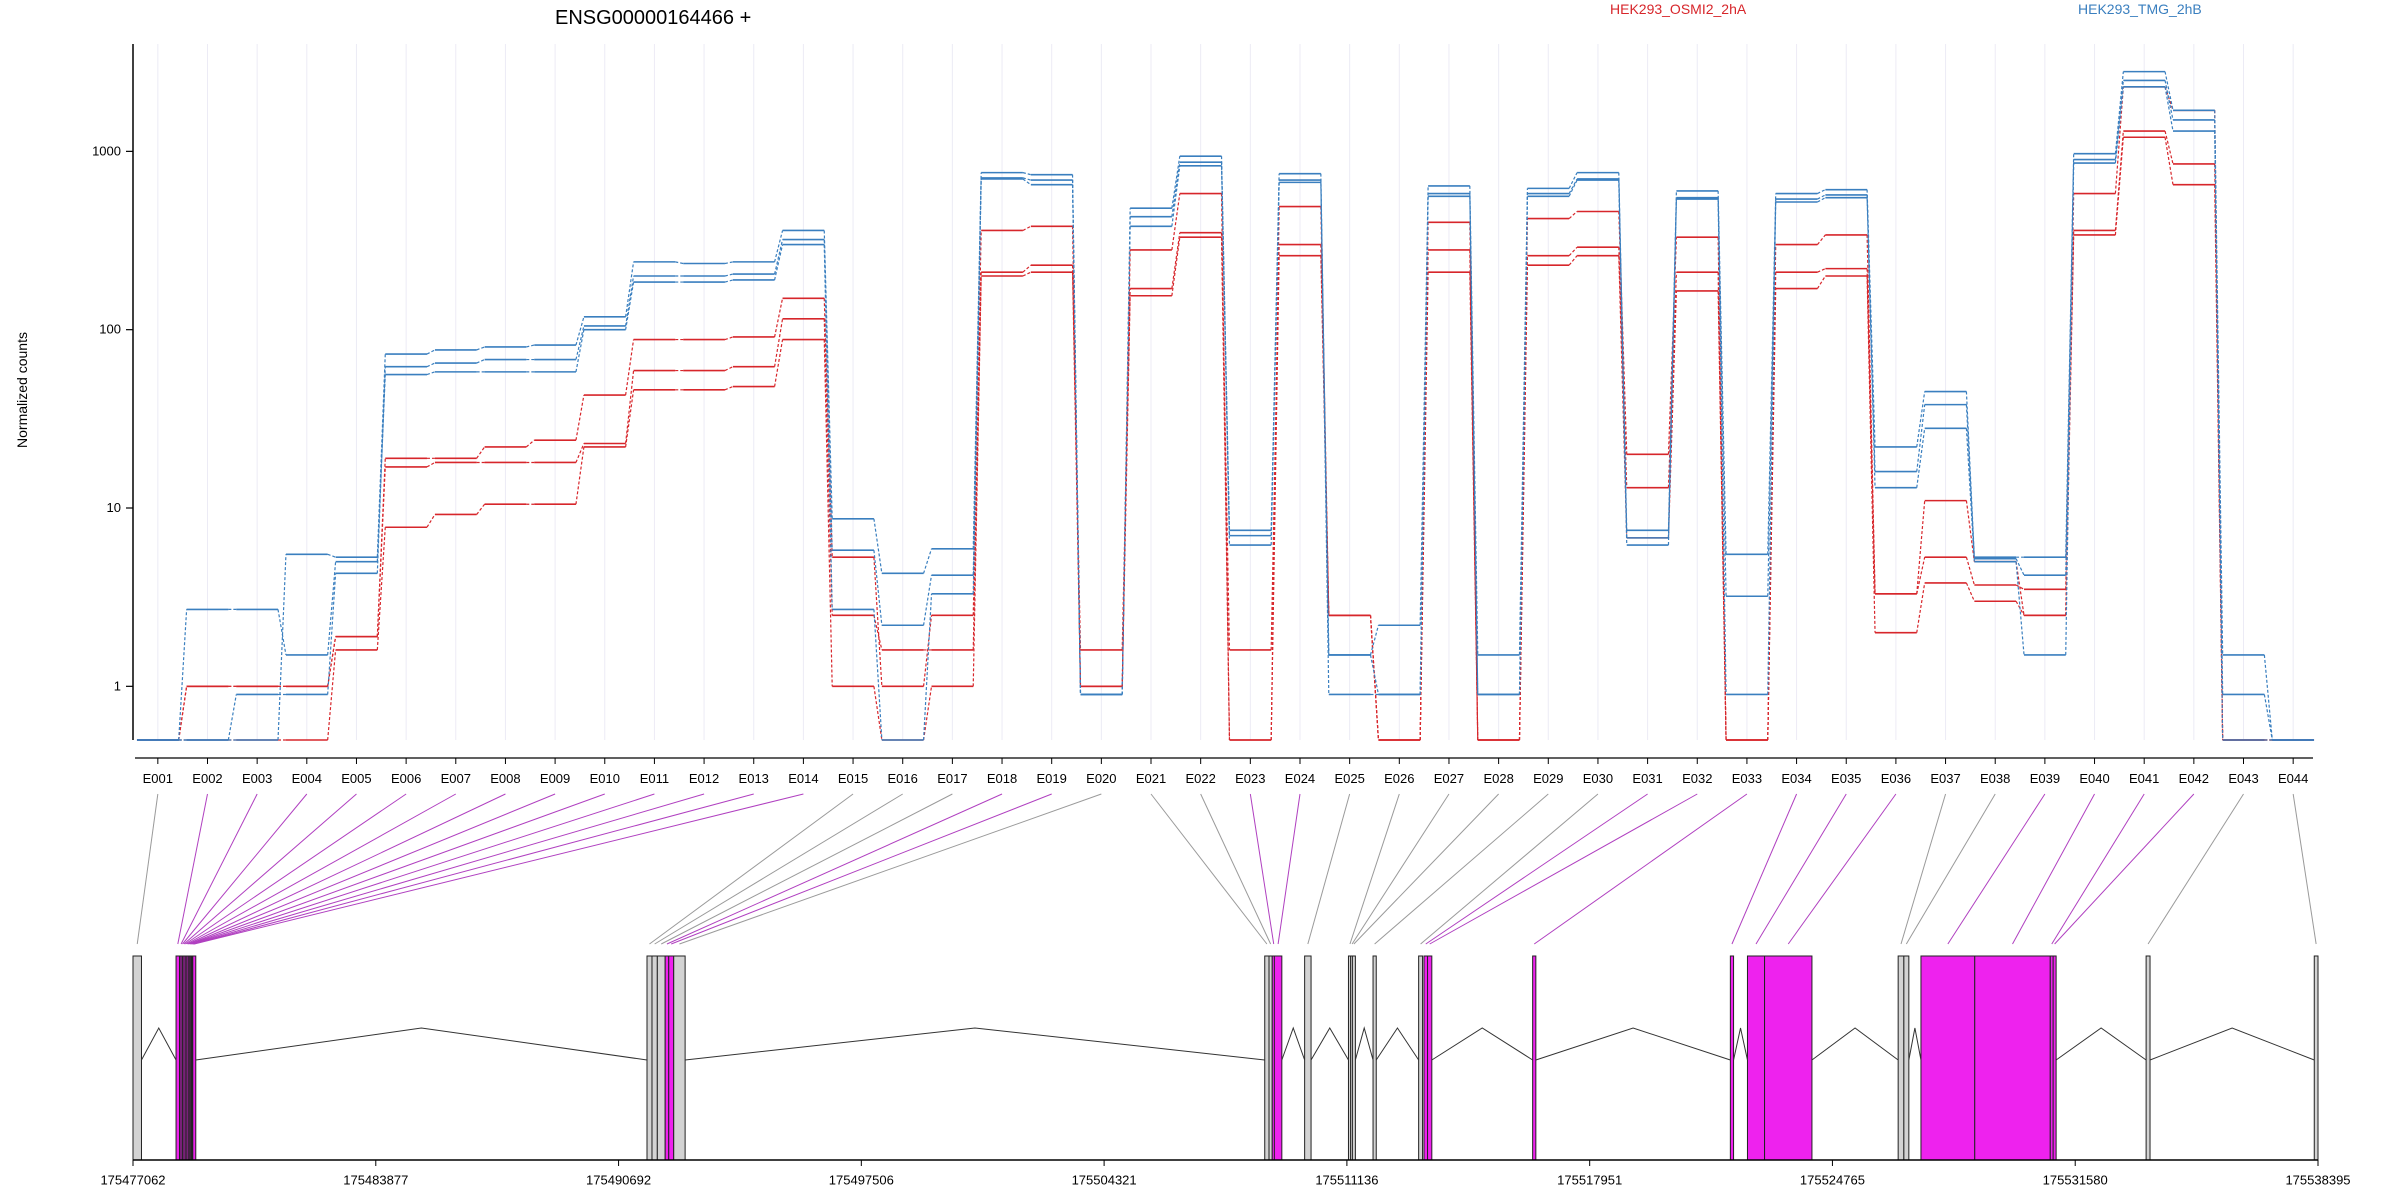 This screenshot has height=1200, width=2400. Describe the element at coordinates (1855, 1044) in the screenshot. I see `intron-E036-E037` at that location.